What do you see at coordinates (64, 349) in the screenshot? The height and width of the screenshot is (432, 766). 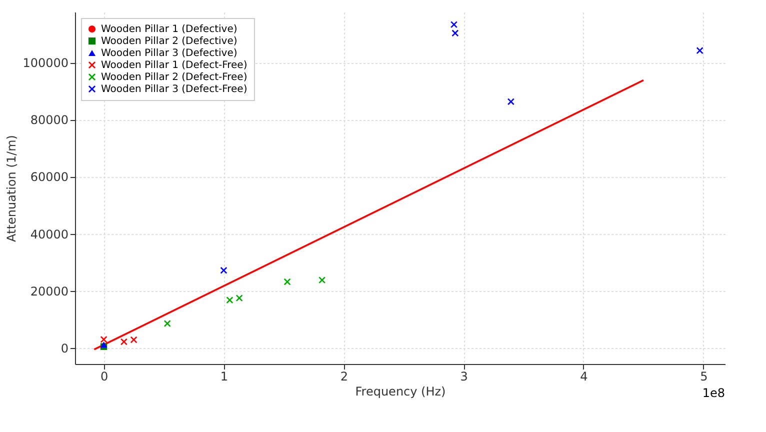 I see `y-tick-label: 0` at bounding box center [64, 349].